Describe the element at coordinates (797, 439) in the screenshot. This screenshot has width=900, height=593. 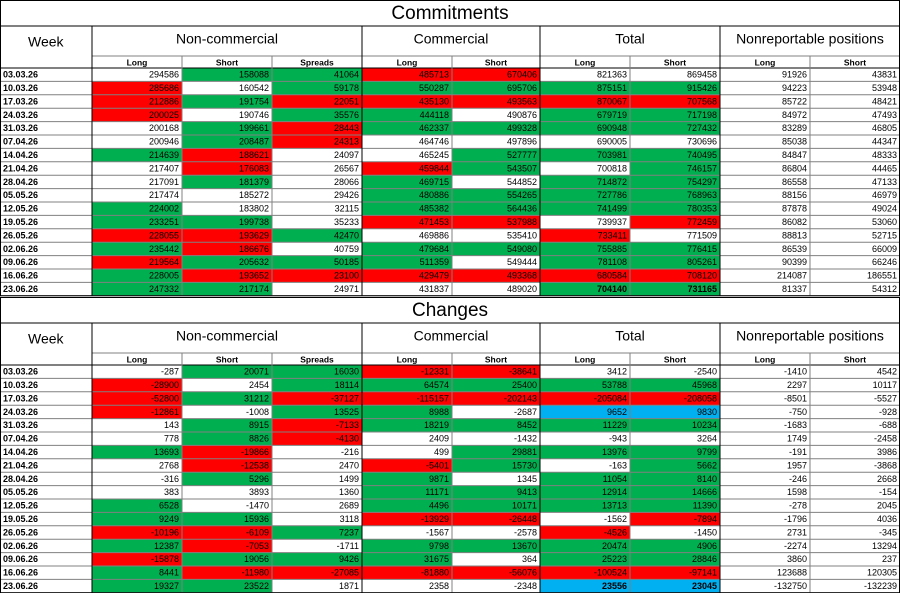
I see `value-cell: 1749` at that location.